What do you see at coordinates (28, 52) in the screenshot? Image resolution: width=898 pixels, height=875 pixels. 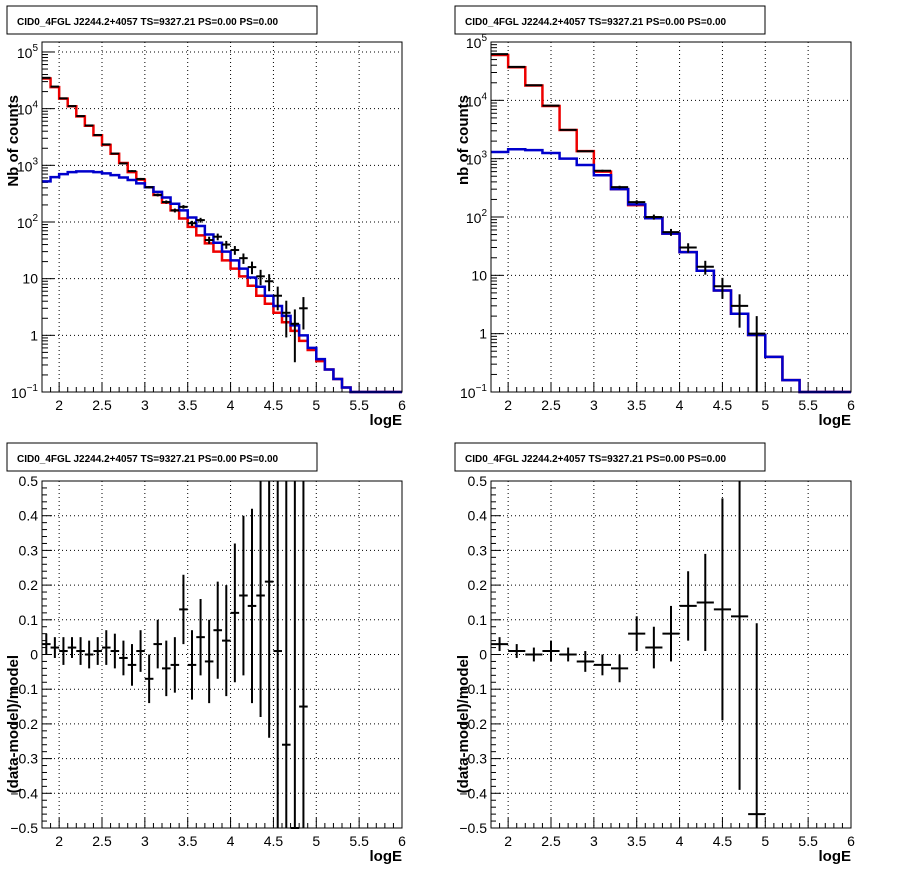 I see `y-tick-label: 10⁵` at bounding box center [28, 52].